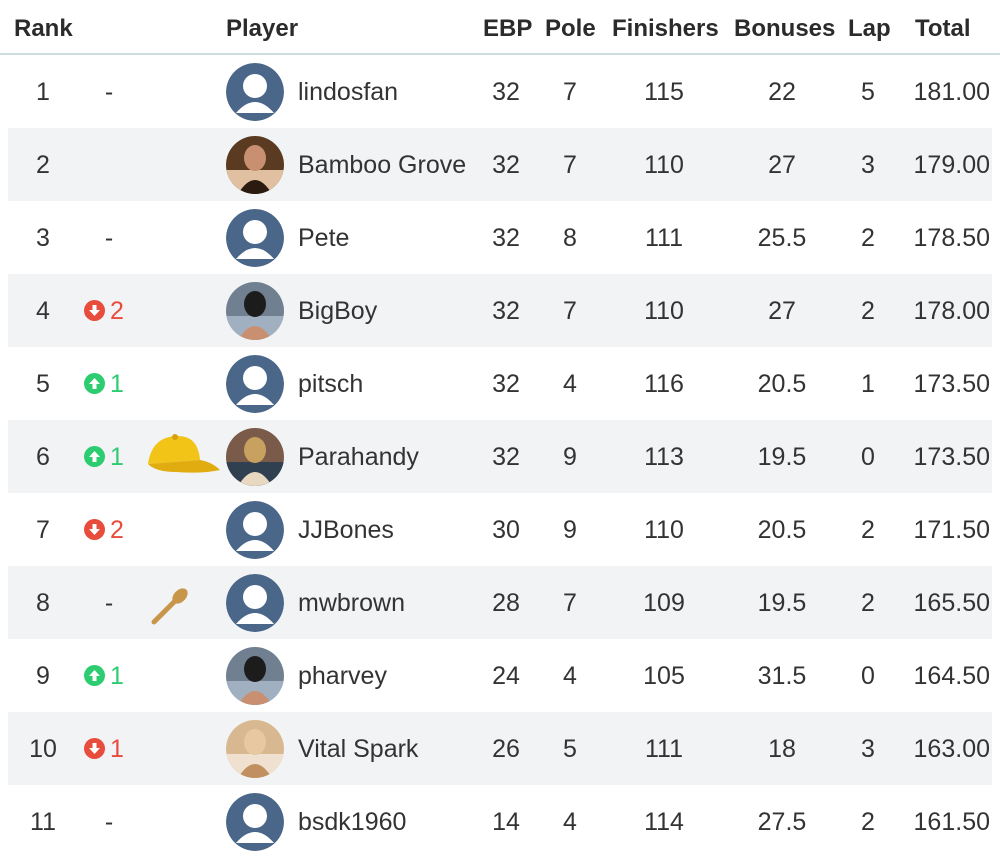 Image resolution: width=1000 pixels, height=861 pixels. What do you see at coordinates (570, 311) in the screenshot?
I see `pole-cell: 7` at bounding box center [570, 311].